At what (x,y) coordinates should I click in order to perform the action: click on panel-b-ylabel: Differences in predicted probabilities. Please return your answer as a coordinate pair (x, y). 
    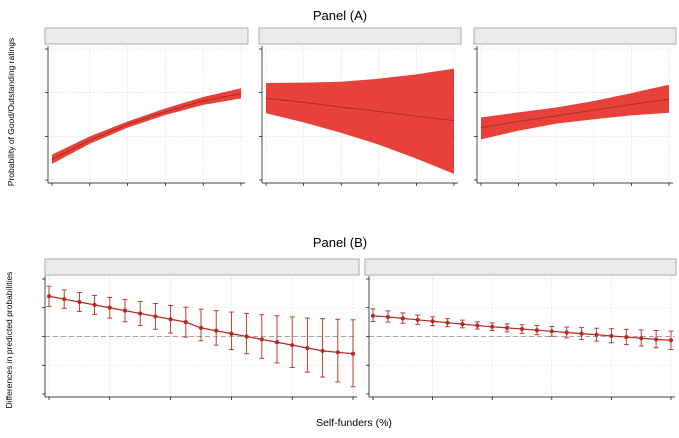
    Looking at the image, I should click on (9, 340).